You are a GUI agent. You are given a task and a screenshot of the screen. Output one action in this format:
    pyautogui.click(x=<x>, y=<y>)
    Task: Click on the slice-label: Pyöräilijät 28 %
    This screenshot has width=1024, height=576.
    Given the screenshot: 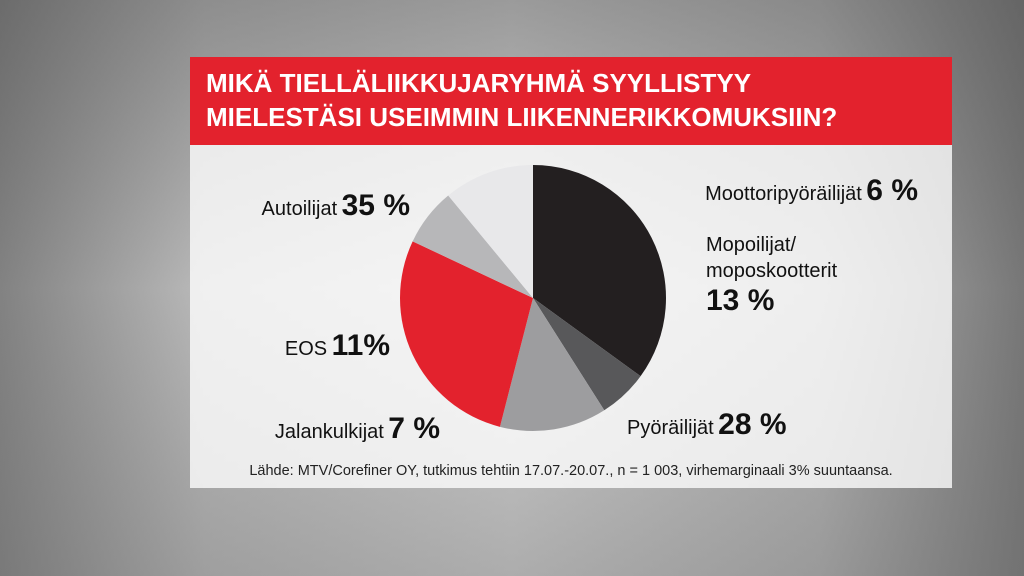 What is the action you would take?
    pyautogui.click(x=707, y=425)
    